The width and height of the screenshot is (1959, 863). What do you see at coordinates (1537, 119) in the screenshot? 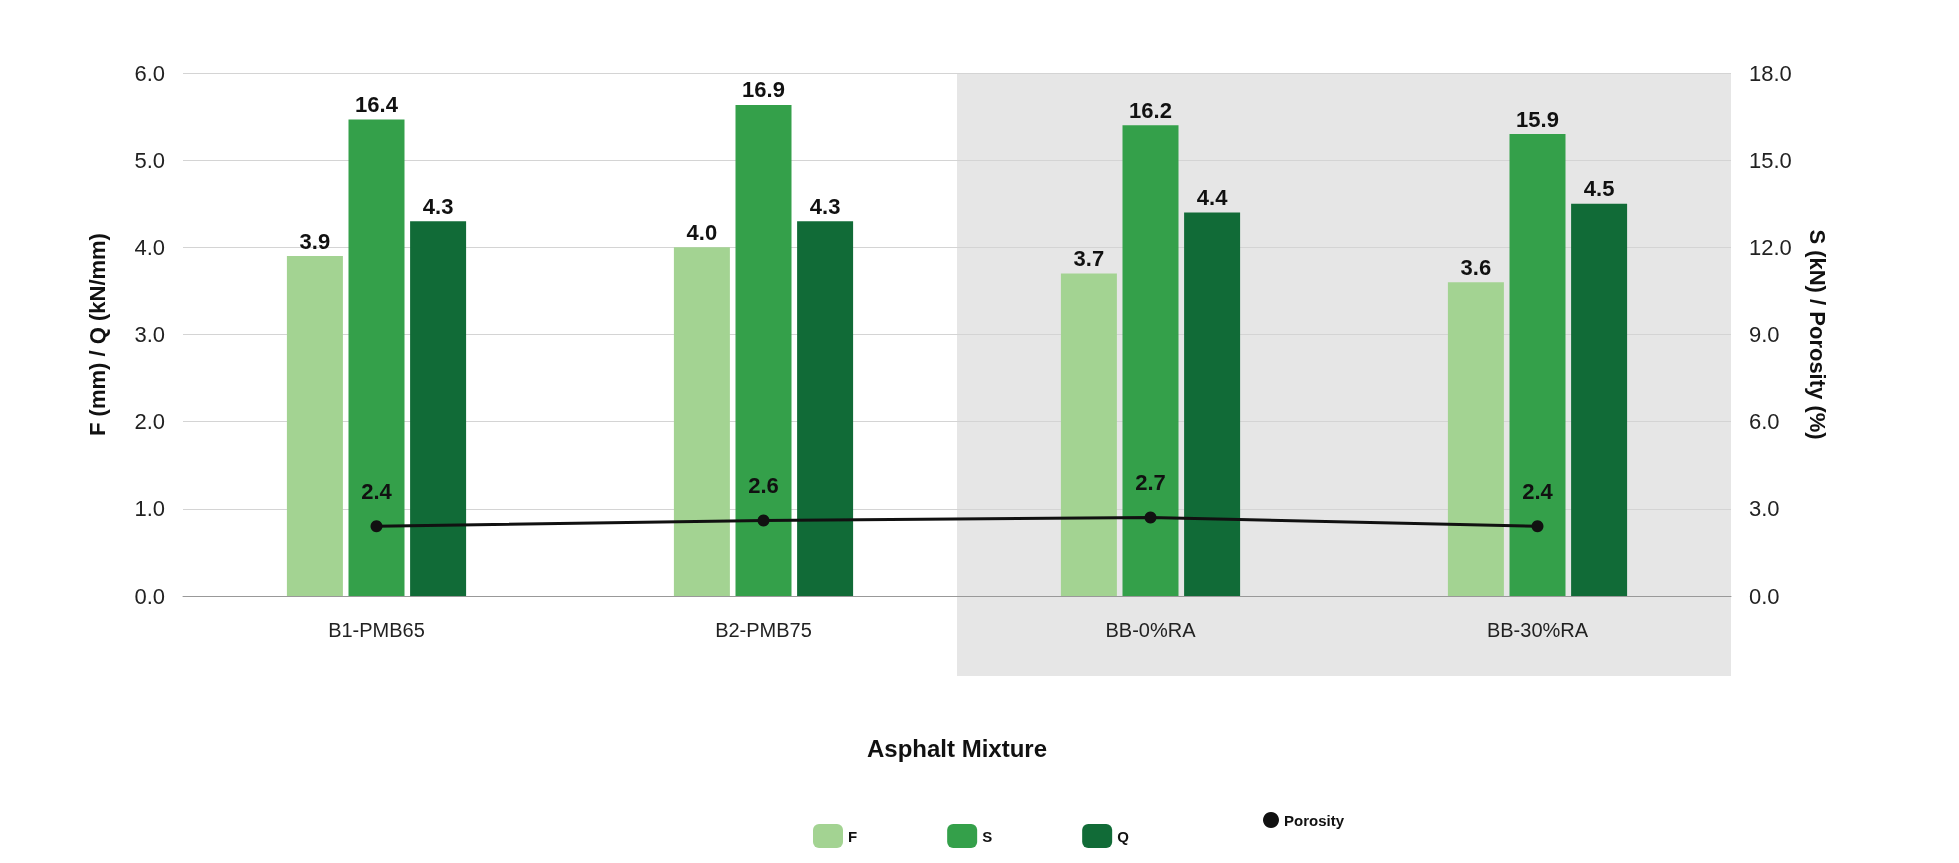
I see `data-label: 15.9` at bounding box center [1537, 119].